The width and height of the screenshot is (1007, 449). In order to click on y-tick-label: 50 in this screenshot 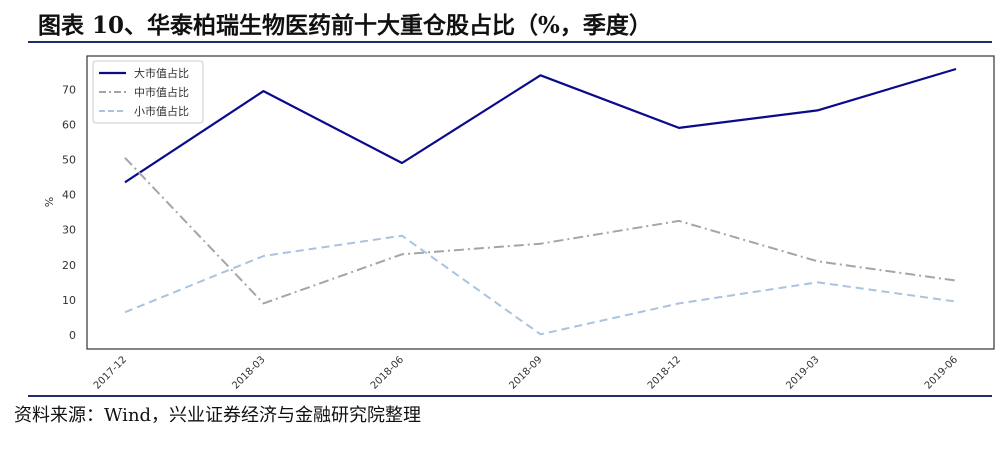, I will do `click(69, 160)`.